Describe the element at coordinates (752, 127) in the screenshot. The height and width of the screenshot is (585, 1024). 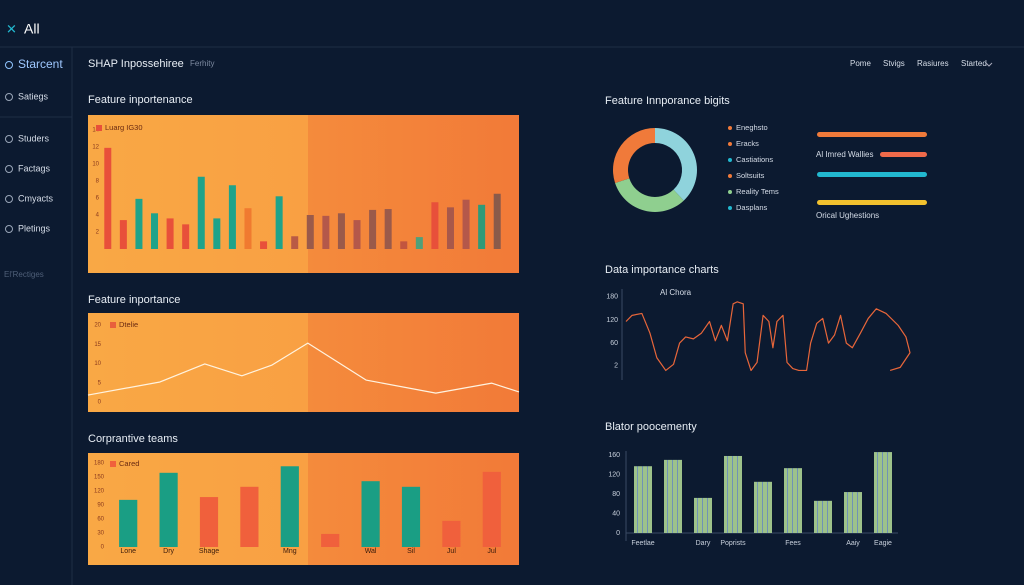
I see `legend-label: Eneghsto` at that location.